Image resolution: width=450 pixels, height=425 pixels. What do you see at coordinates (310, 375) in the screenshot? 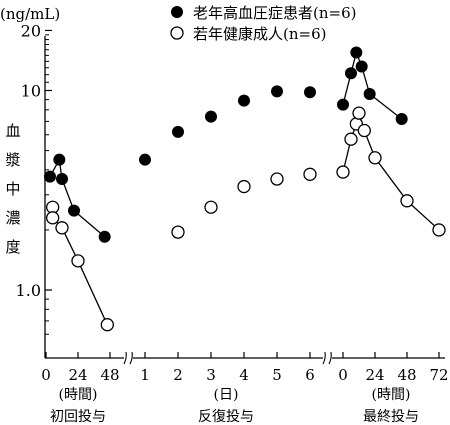
I see `x-tick-label: 6` at bounding box center [310, 375].